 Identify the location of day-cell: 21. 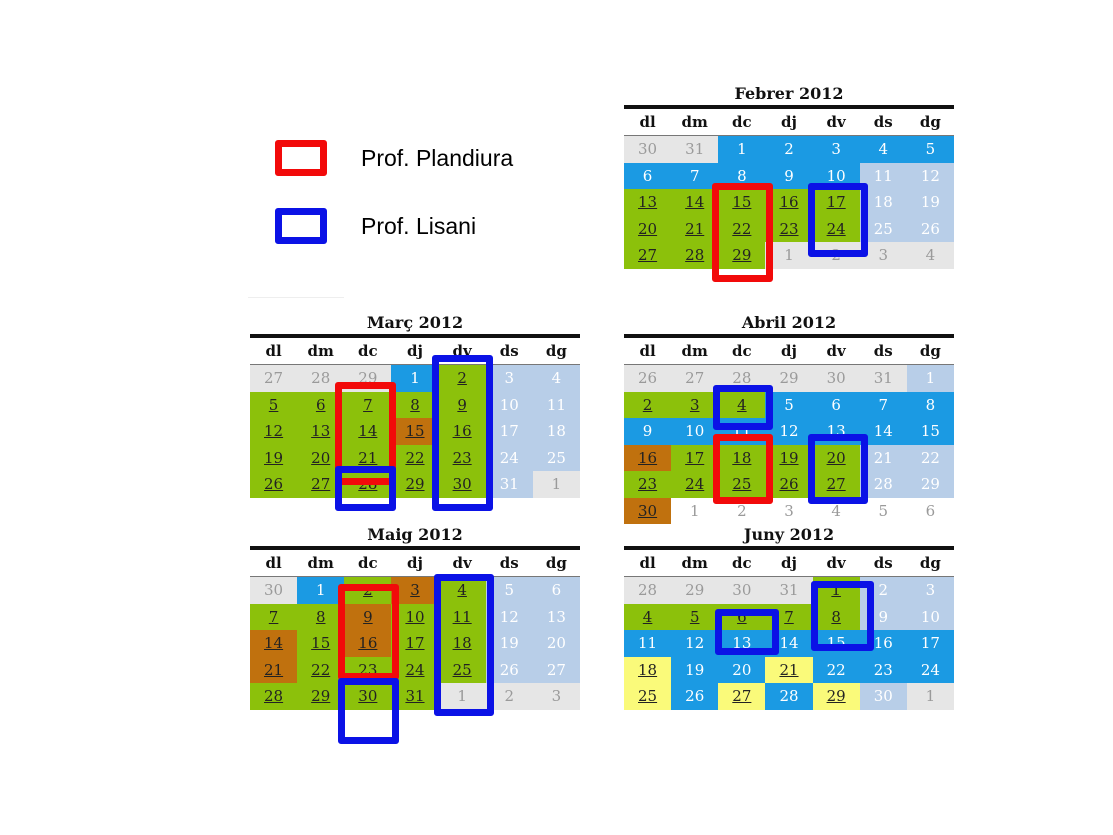
(789, 669).